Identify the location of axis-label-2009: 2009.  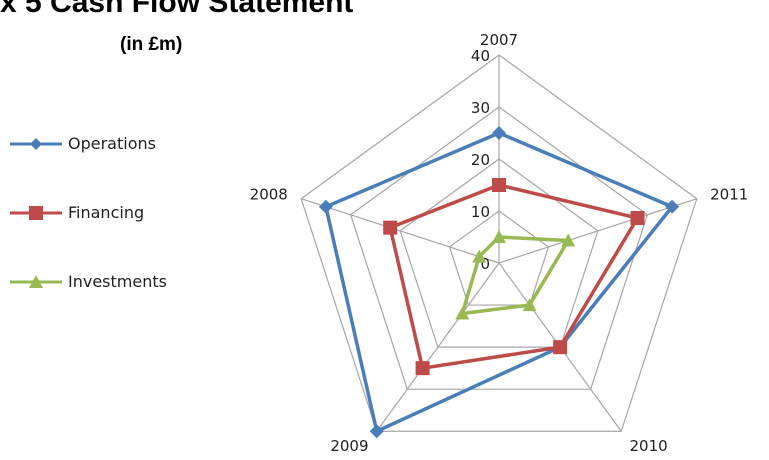
(349, 446).